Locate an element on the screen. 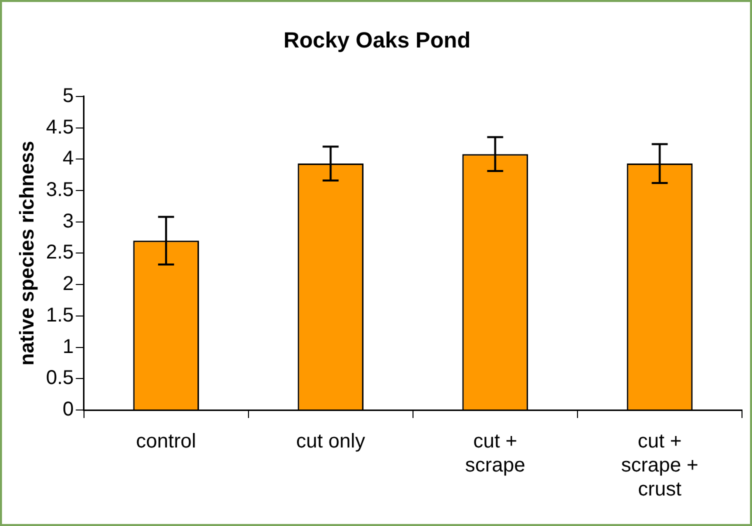  chart-title: Rocky Oaks Pond is located at coordinates (377, 39).